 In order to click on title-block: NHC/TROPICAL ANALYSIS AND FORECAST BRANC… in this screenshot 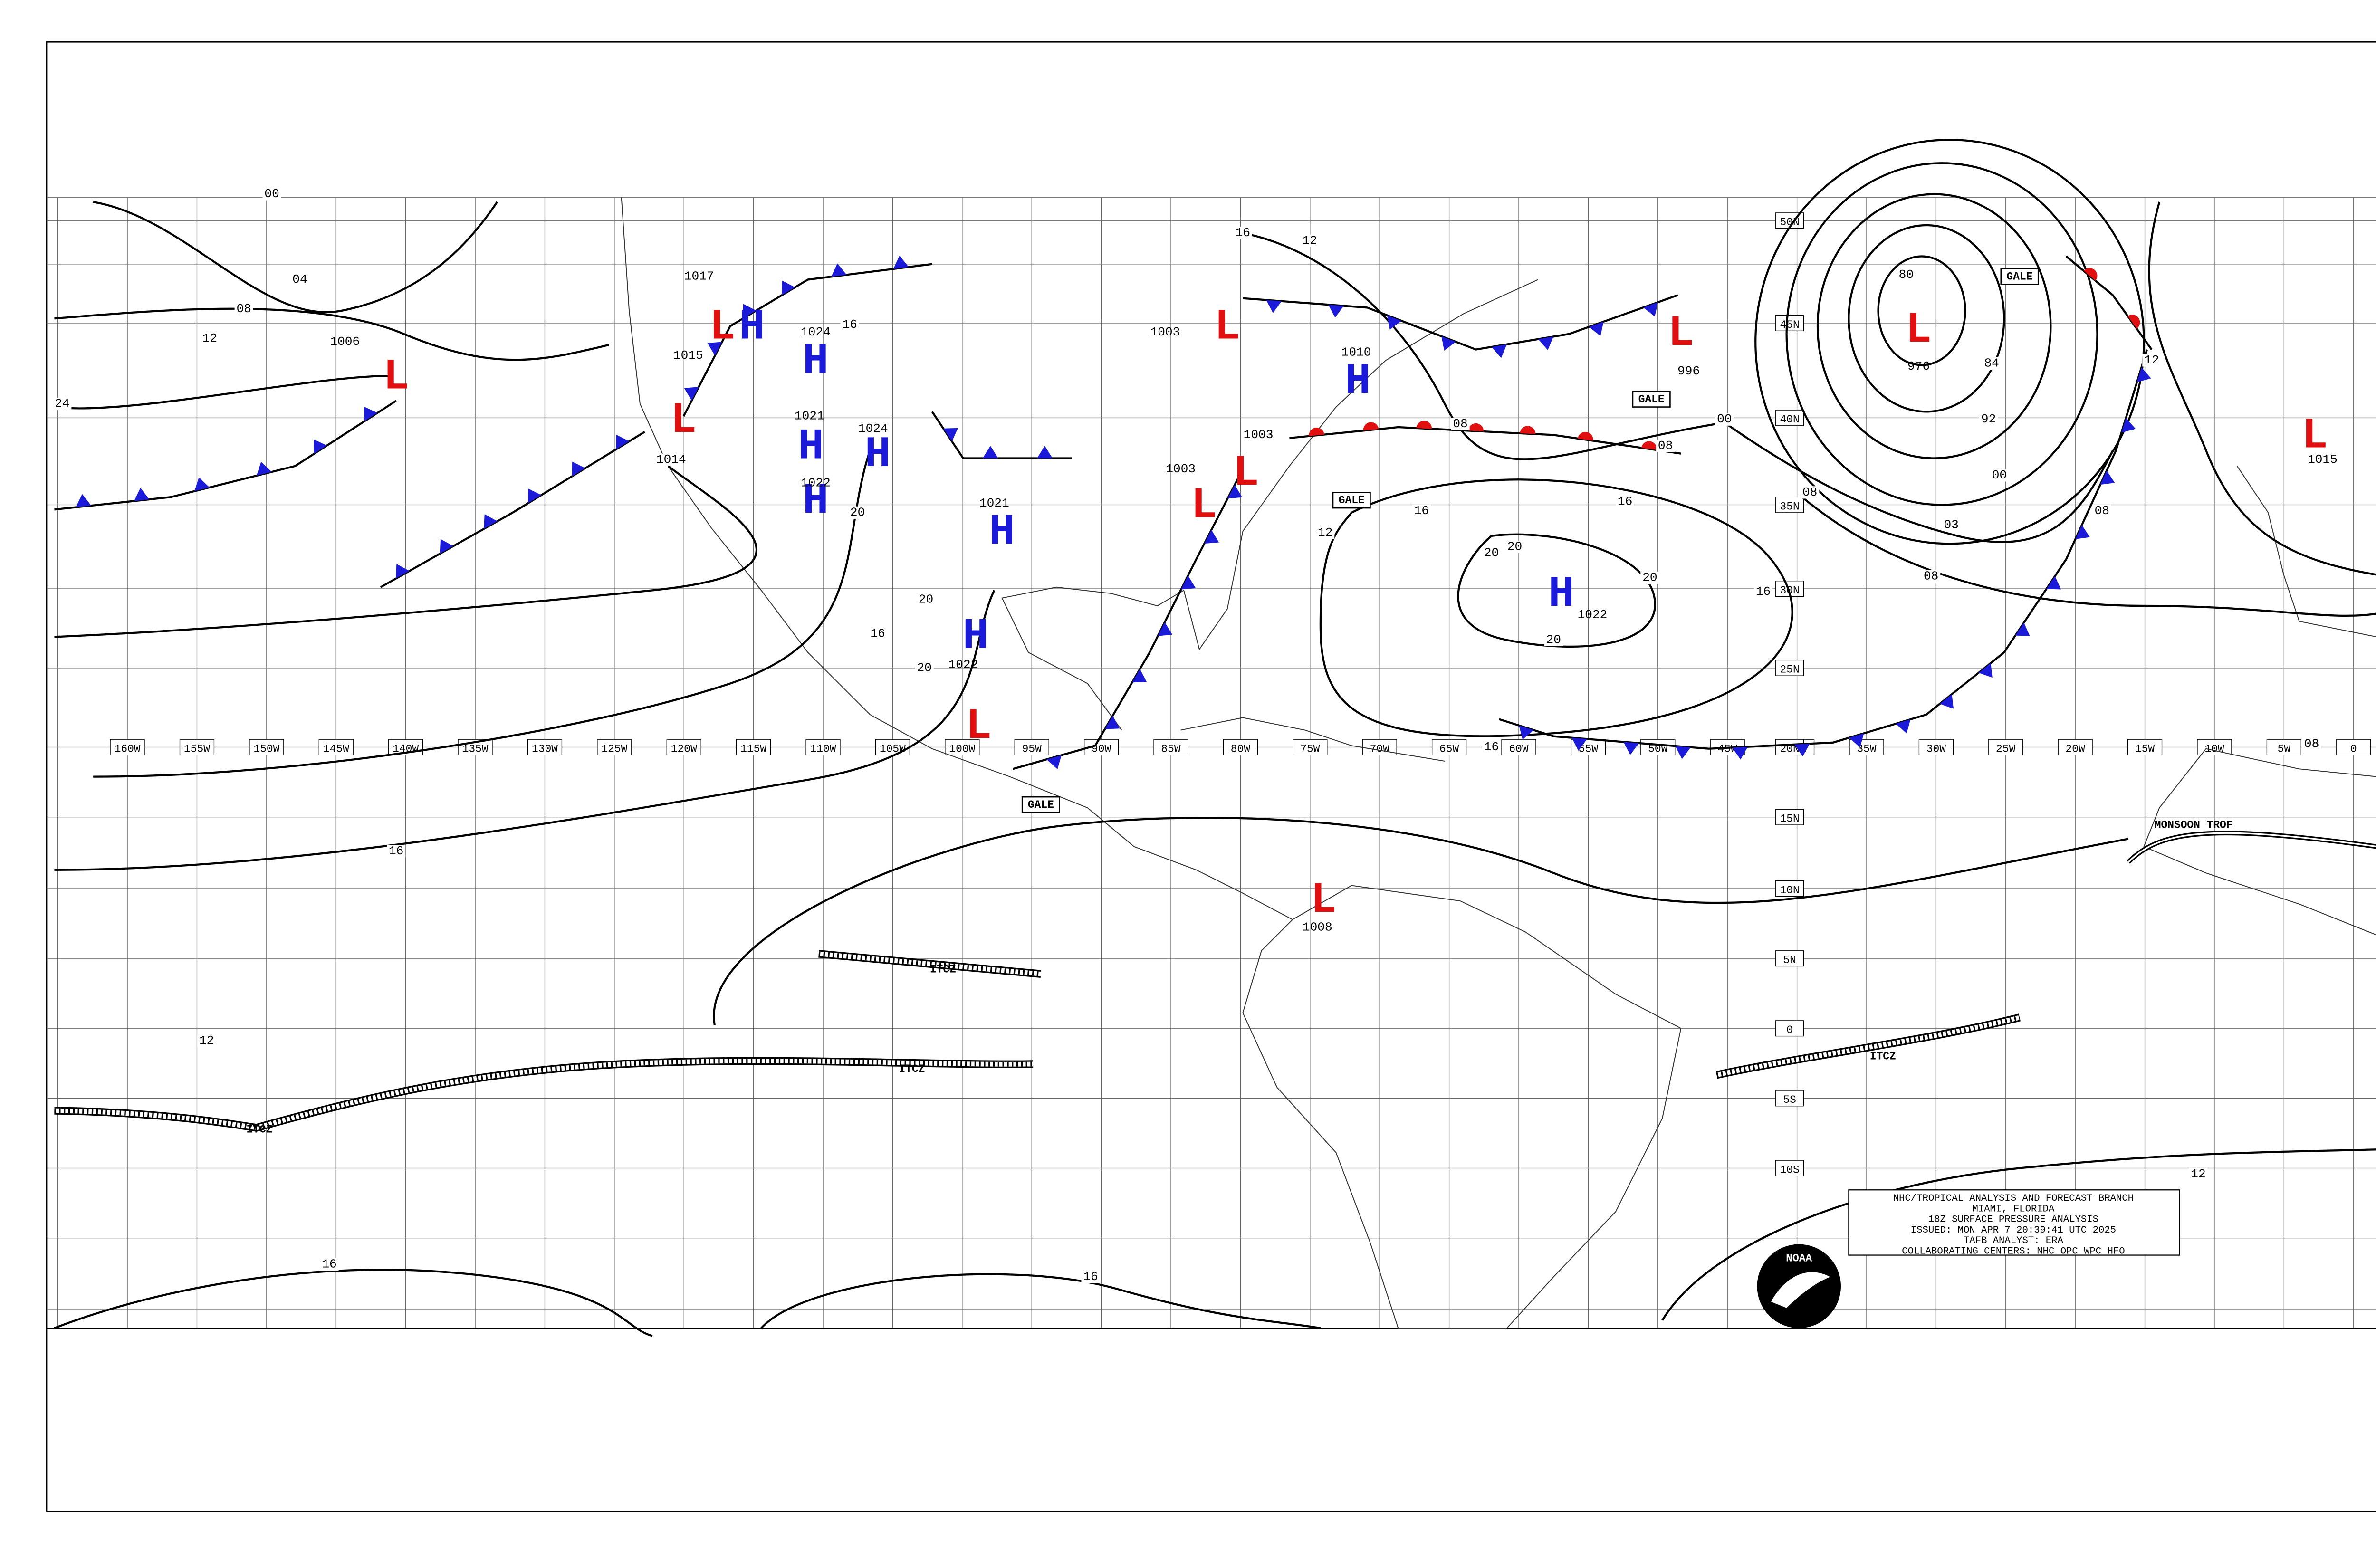, I will do `click(2014, 1223)`.